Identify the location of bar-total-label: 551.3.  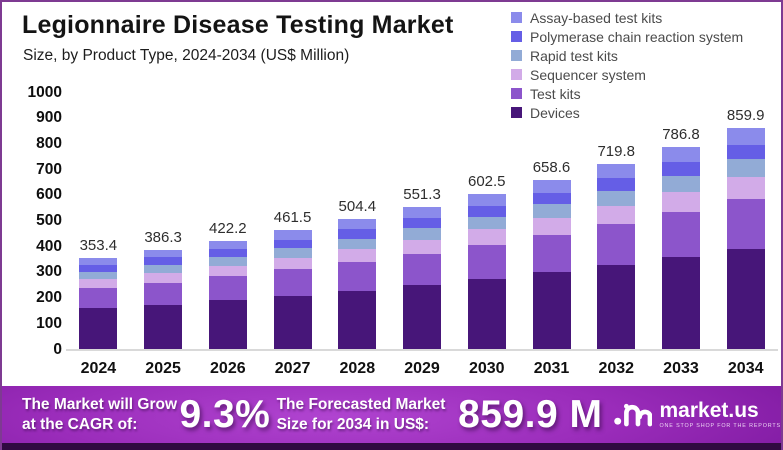
(422, 195).